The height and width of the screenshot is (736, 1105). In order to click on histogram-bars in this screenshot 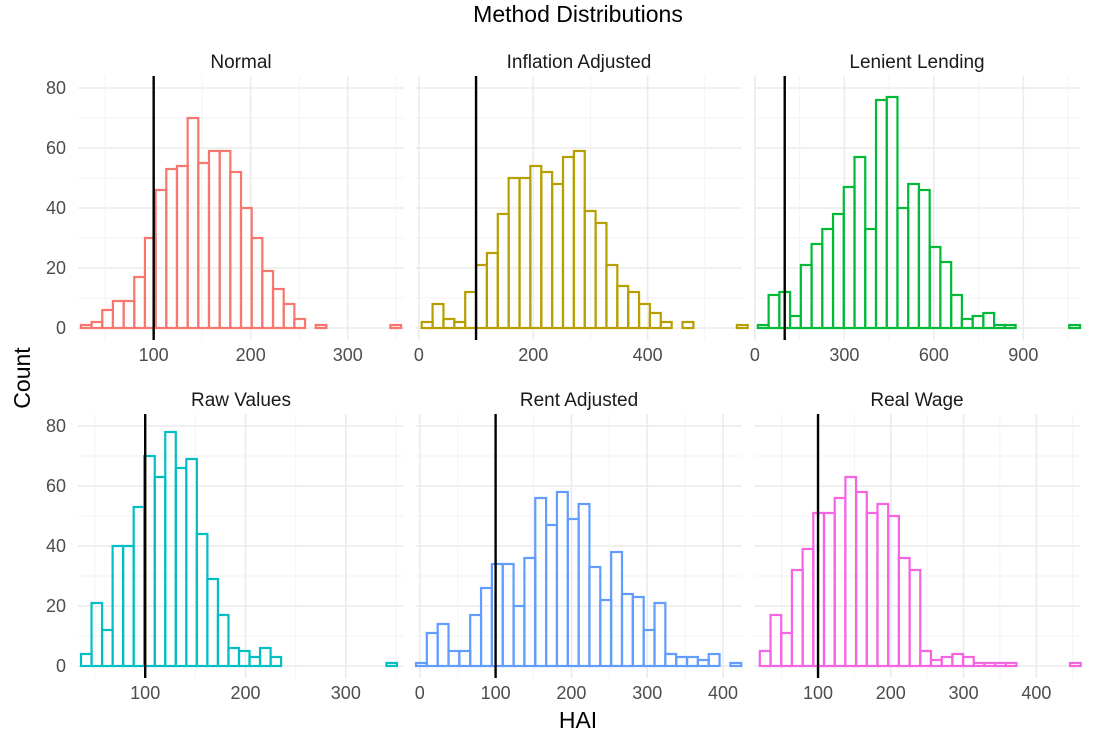, I will do `click(578, 579)`.